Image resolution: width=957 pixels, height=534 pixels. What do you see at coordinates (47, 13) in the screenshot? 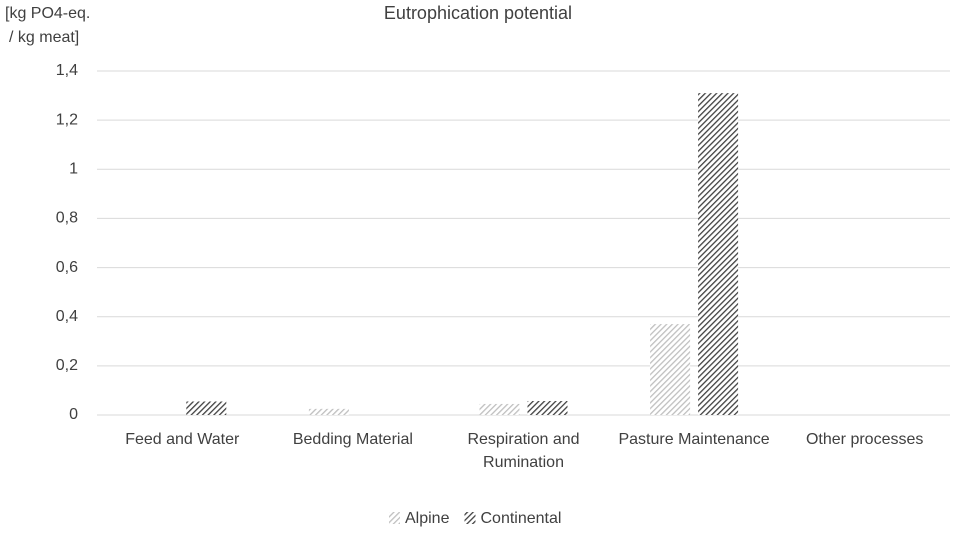
I see `y-axis-label: [kg PO4-eq.` at bounding box center [47, 13].